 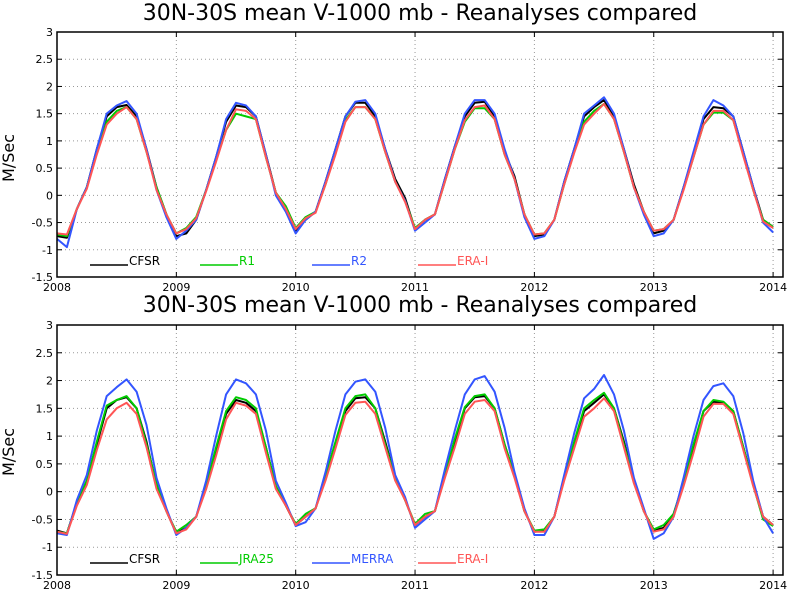 I want to click on legend-label-r2: R2, so click(x=359, y=261).